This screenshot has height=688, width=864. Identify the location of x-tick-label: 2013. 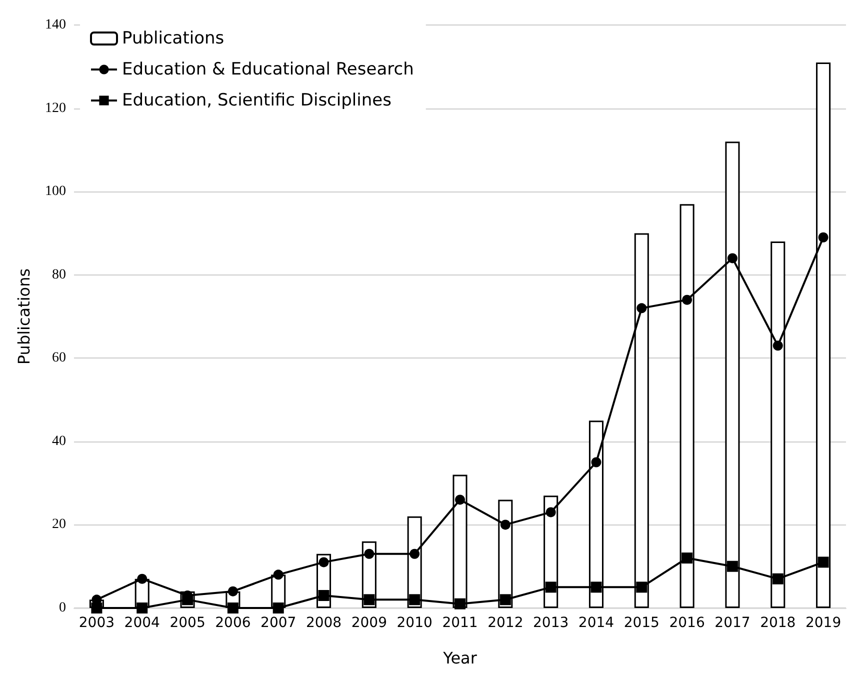
(551, 623).